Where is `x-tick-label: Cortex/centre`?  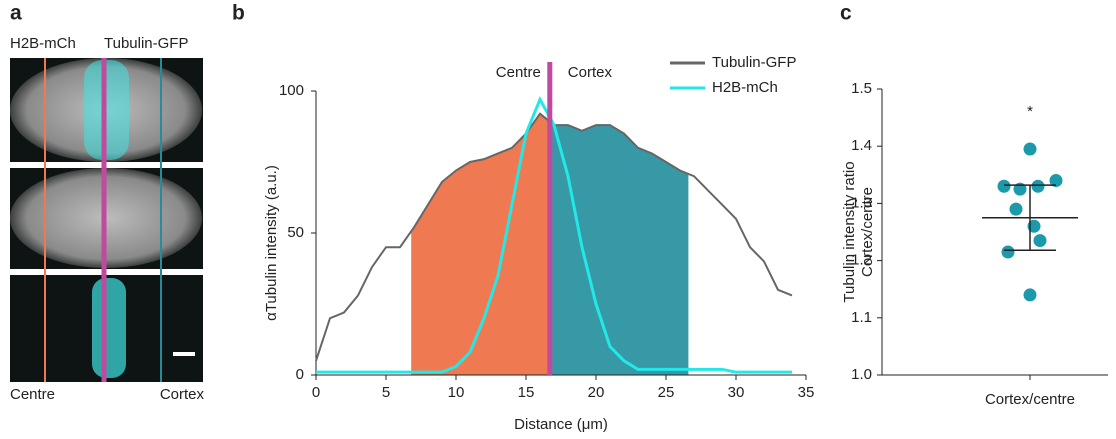 x-tick-label: Cortex/centre is located at coordinates (1030, 399).